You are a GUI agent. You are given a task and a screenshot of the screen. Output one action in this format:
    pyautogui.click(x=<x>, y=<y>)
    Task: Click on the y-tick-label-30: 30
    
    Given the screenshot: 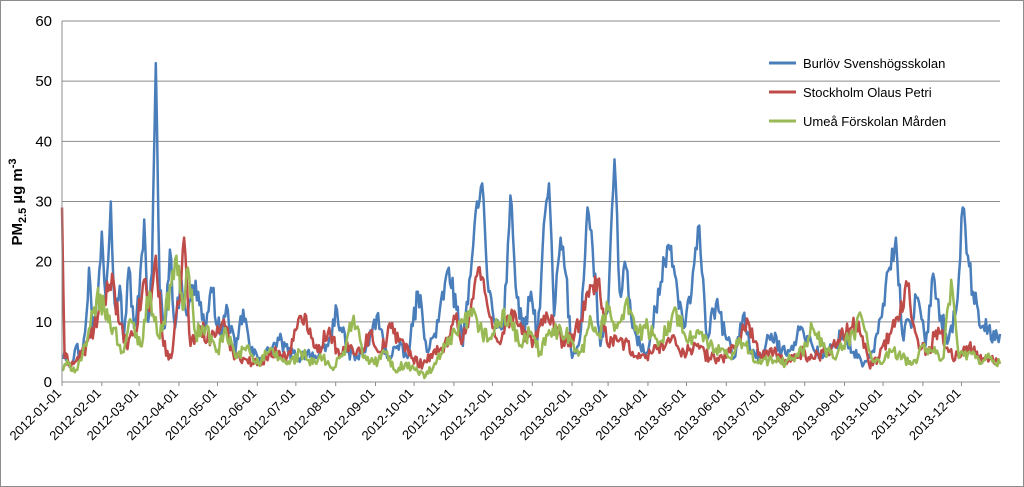 What is the action you would take?
    pyautogui.click(x=43, y=202)
    